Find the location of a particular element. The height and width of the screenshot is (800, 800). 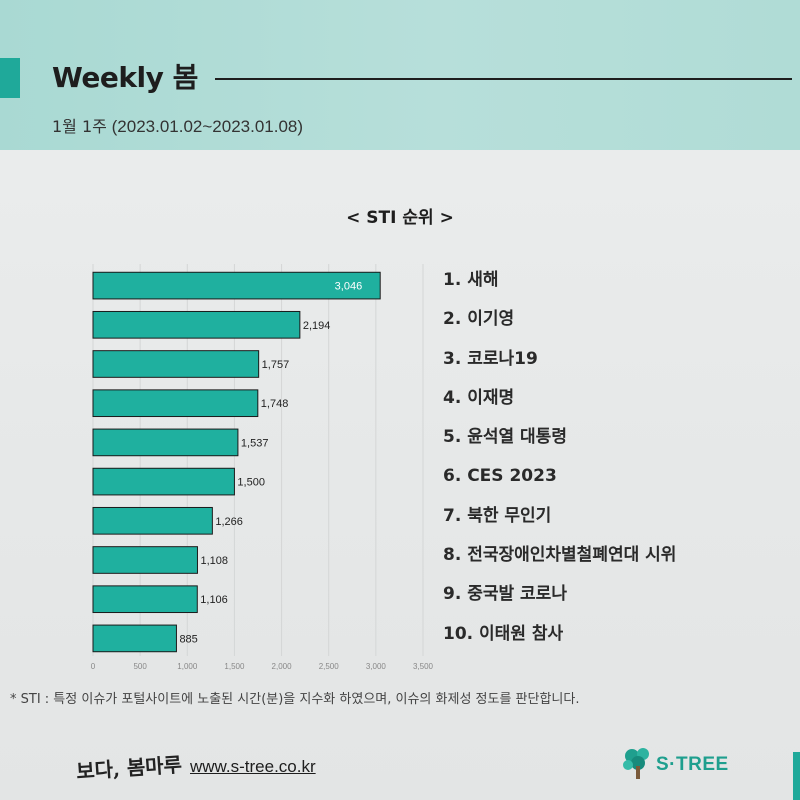

website-link: www.s-tree.co.kr is located at coordinates (253, 766).